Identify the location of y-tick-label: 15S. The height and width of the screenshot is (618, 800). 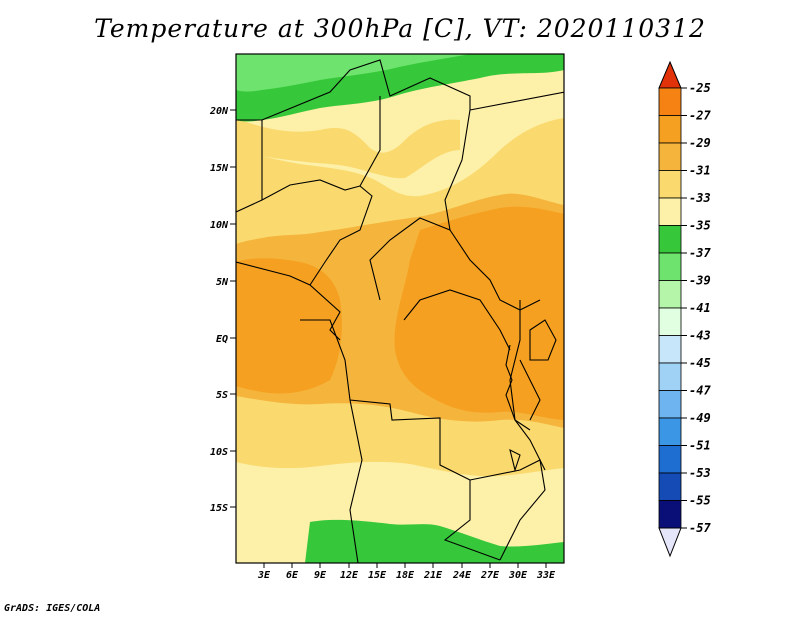
(219, 508).